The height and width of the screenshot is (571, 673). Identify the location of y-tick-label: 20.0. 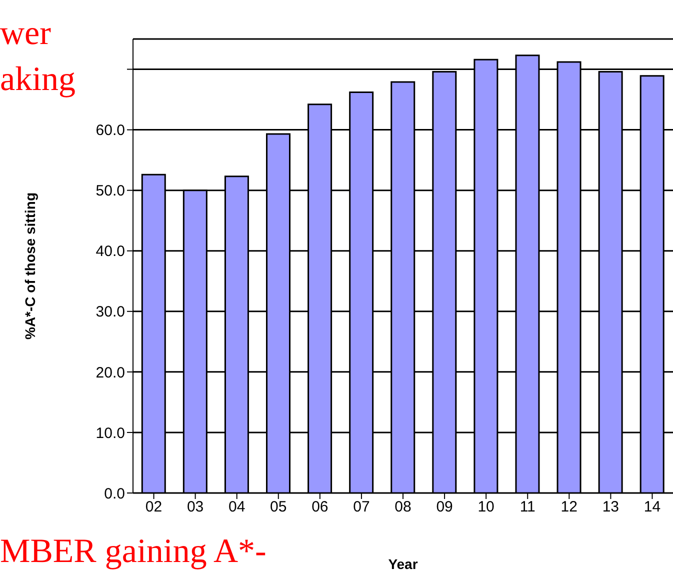
(110, 373).